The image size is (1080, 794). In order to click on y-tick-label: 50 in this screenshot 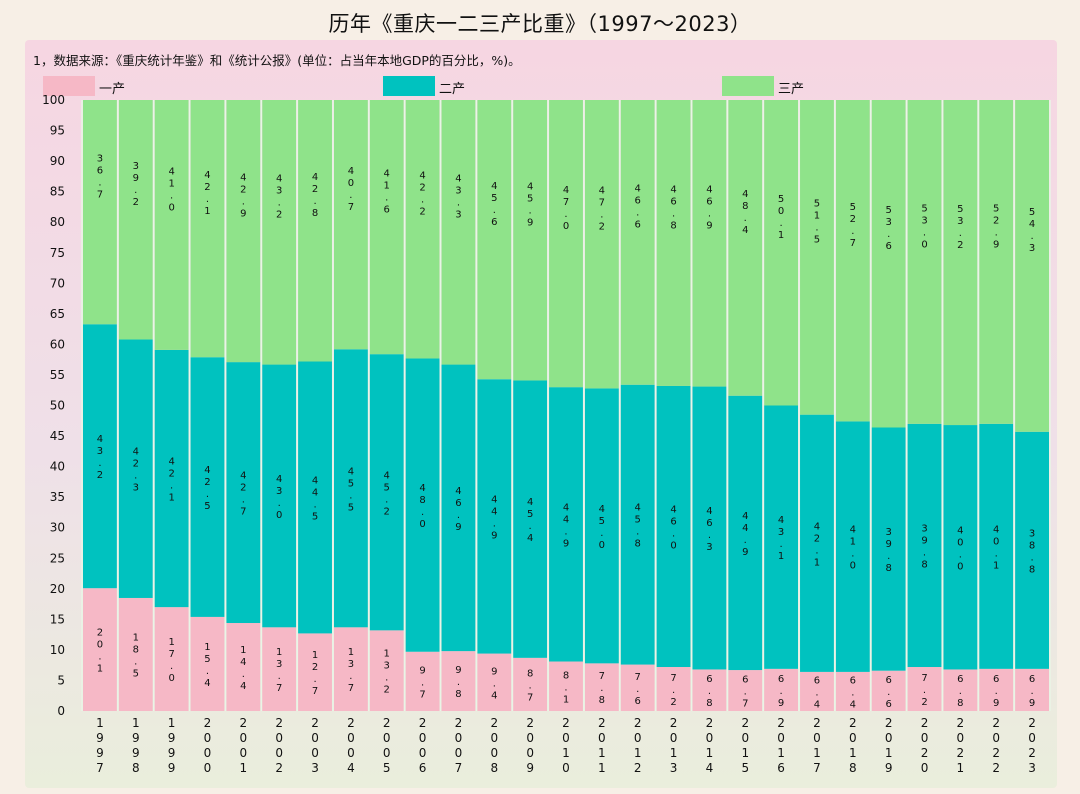, I will do `click(57, 406)`.